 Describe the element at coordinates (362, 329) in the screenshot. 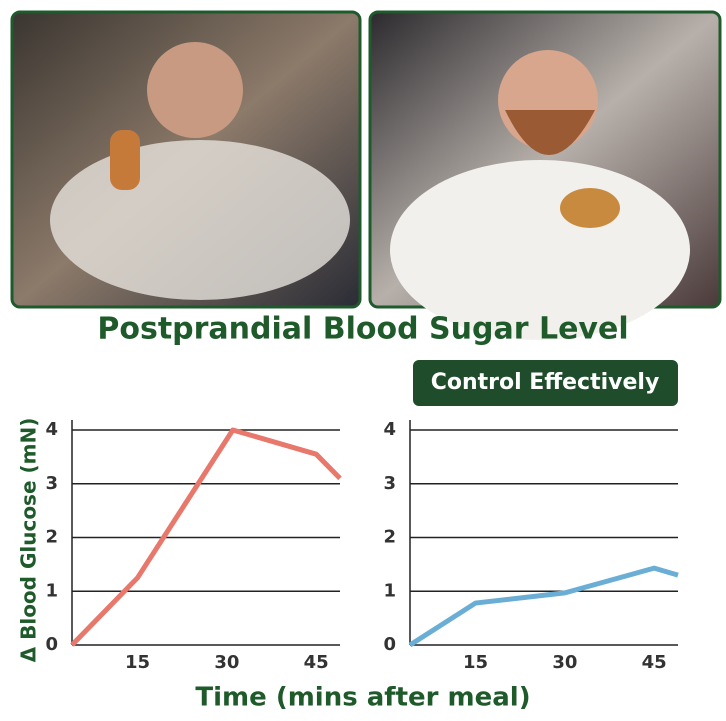

I see `title: Postprandial Blood Sugar Level` at that location.